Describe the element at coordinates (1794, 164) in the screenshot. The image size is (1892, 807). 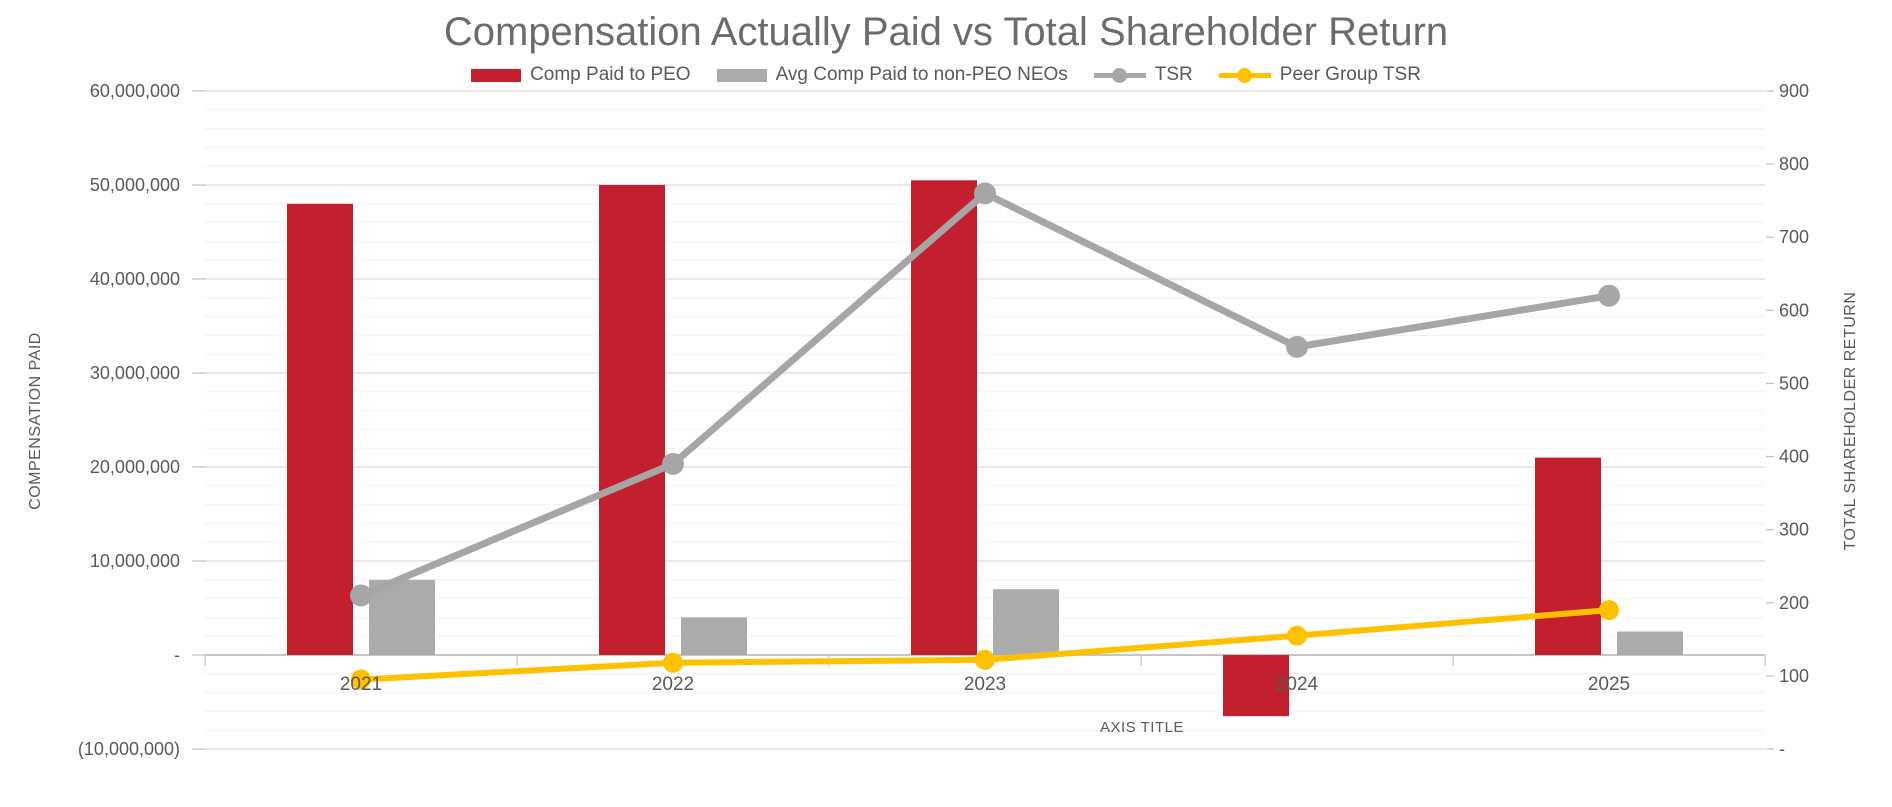
I see `right-tick-label: 800` at that location.